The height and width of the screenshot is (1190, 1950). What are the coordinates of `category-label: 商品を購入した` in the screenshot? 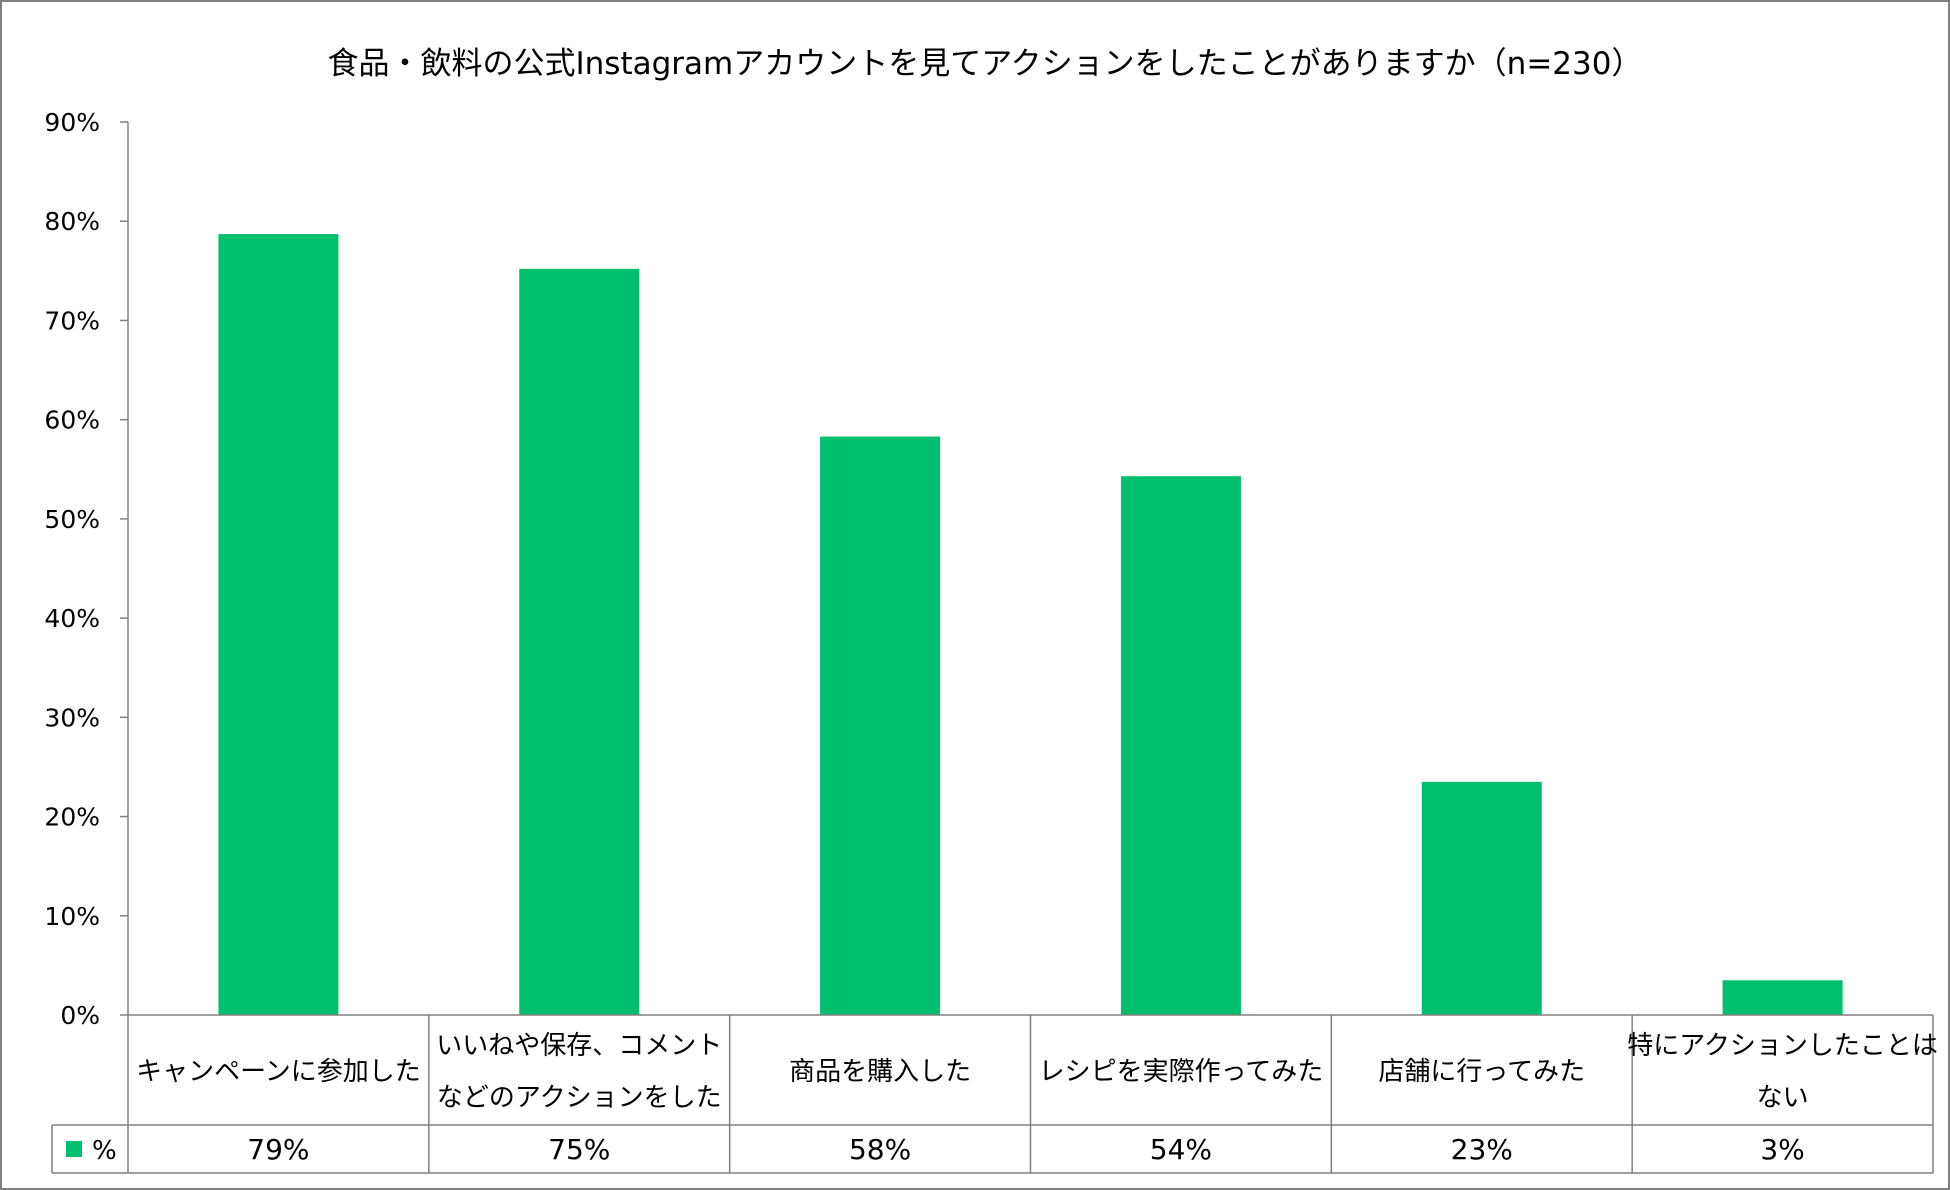 It's located at (880, 1072).